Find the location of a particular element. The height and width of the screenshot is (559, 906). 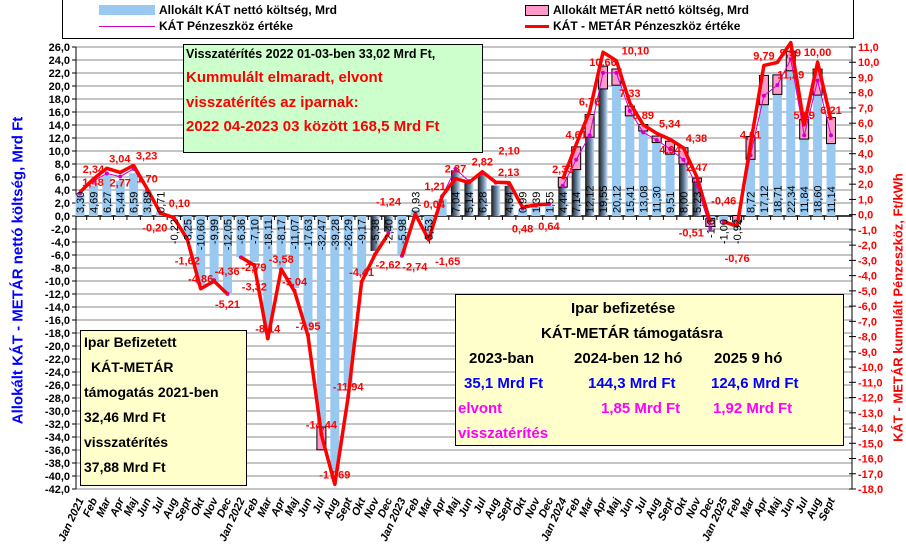

total-line-label: 6,21 is located at coordinates (830, 111).